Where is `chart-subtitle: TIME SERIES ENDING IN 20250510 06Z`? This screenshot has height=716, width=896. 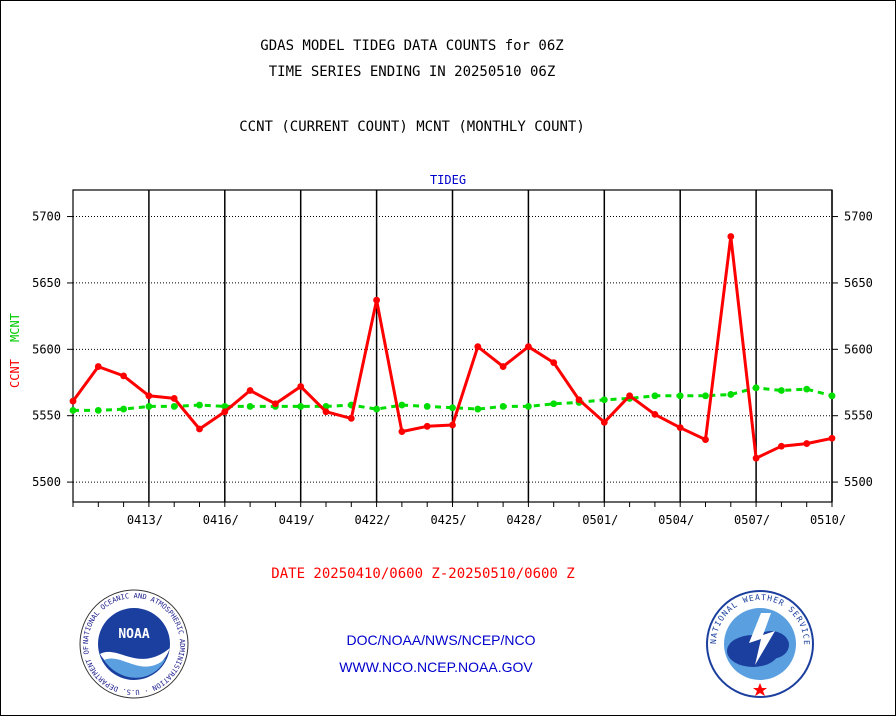 chart-subtitle: TIME SERIES ENDING IN 20250510 06Z is located at coordinates (412, 72).